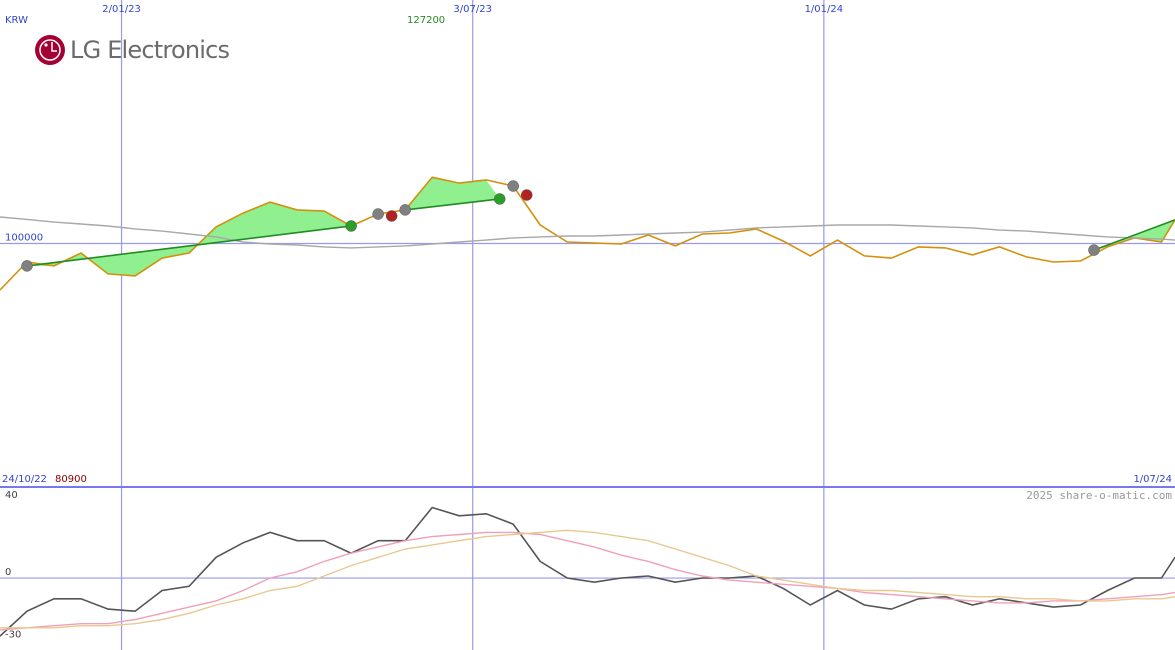 This screenshot has width=1175, height=650. I want to click on end-label: 1/07/24, so click(1152, 479).